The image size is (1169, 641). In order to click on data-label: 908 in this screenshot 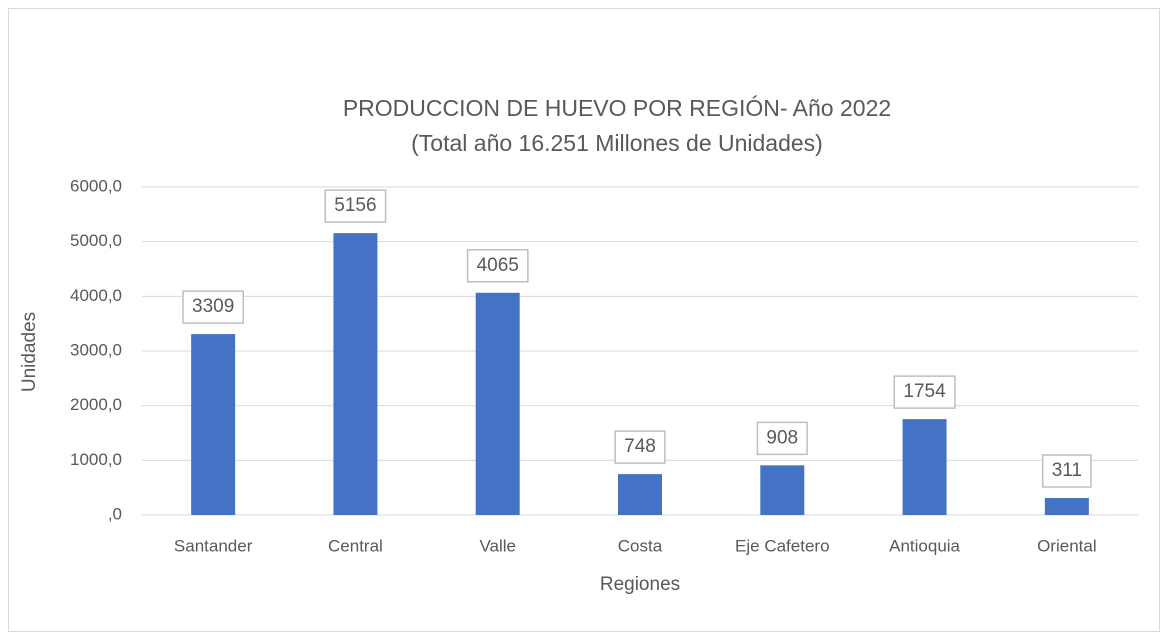, I will do `click(782, 437)`.